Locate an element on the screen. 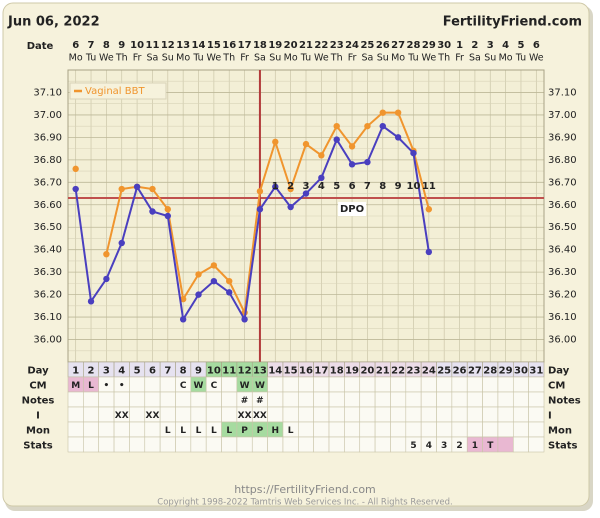 The width and height of the screenshot is (600, 518). date-label: Date is located at coordinates (40, 46).